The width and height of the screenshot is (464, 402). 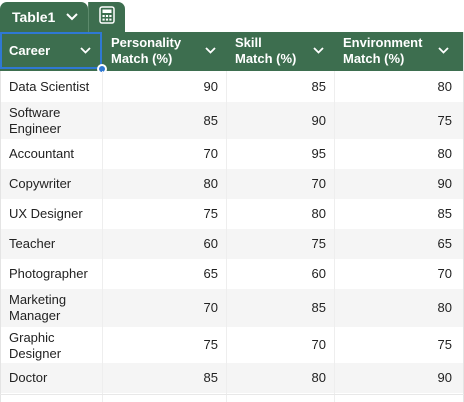 What do you see at coordinates (232, 394) in the screenshot?
I see `grid-bottom-line` at bounding box center [232, 394].